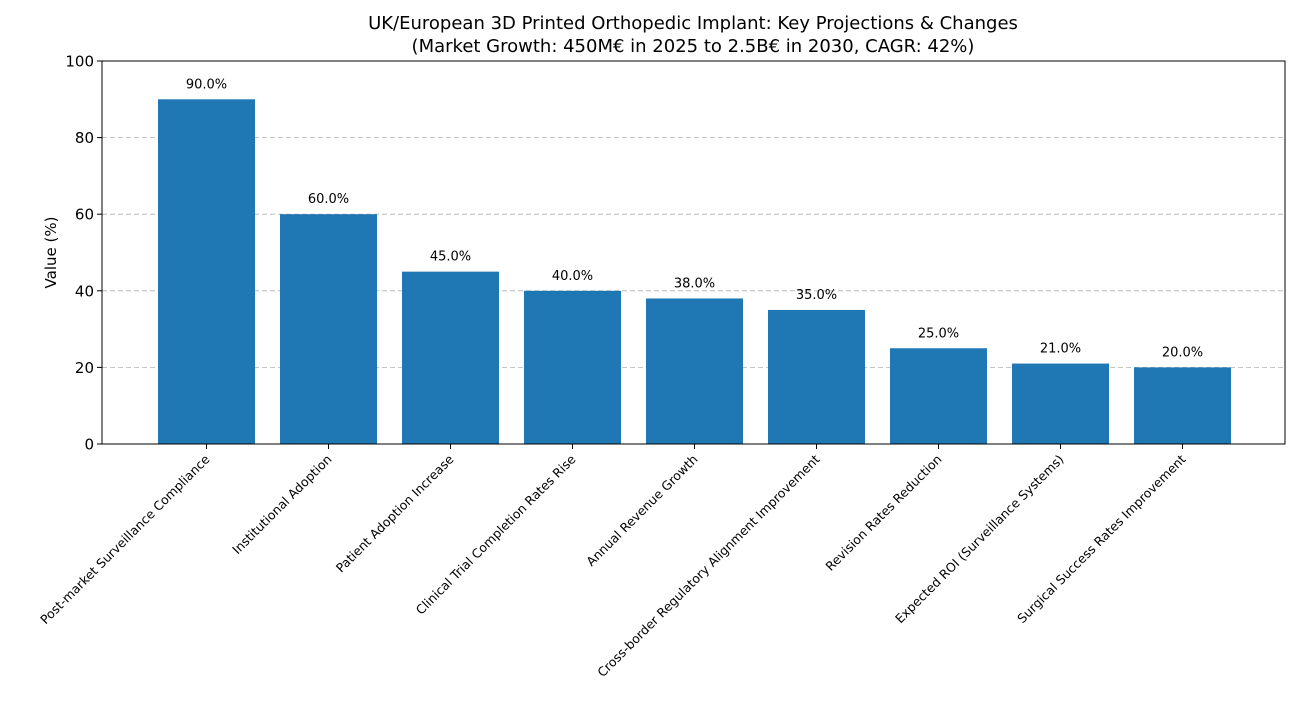 Image resolution: width=1300 pixels, height=704 pixels. What do you see at coordinates (281, 504) in the screenshot?
I see `x-tick-label: Institutional Adoption` at bounding box center [281, 504].